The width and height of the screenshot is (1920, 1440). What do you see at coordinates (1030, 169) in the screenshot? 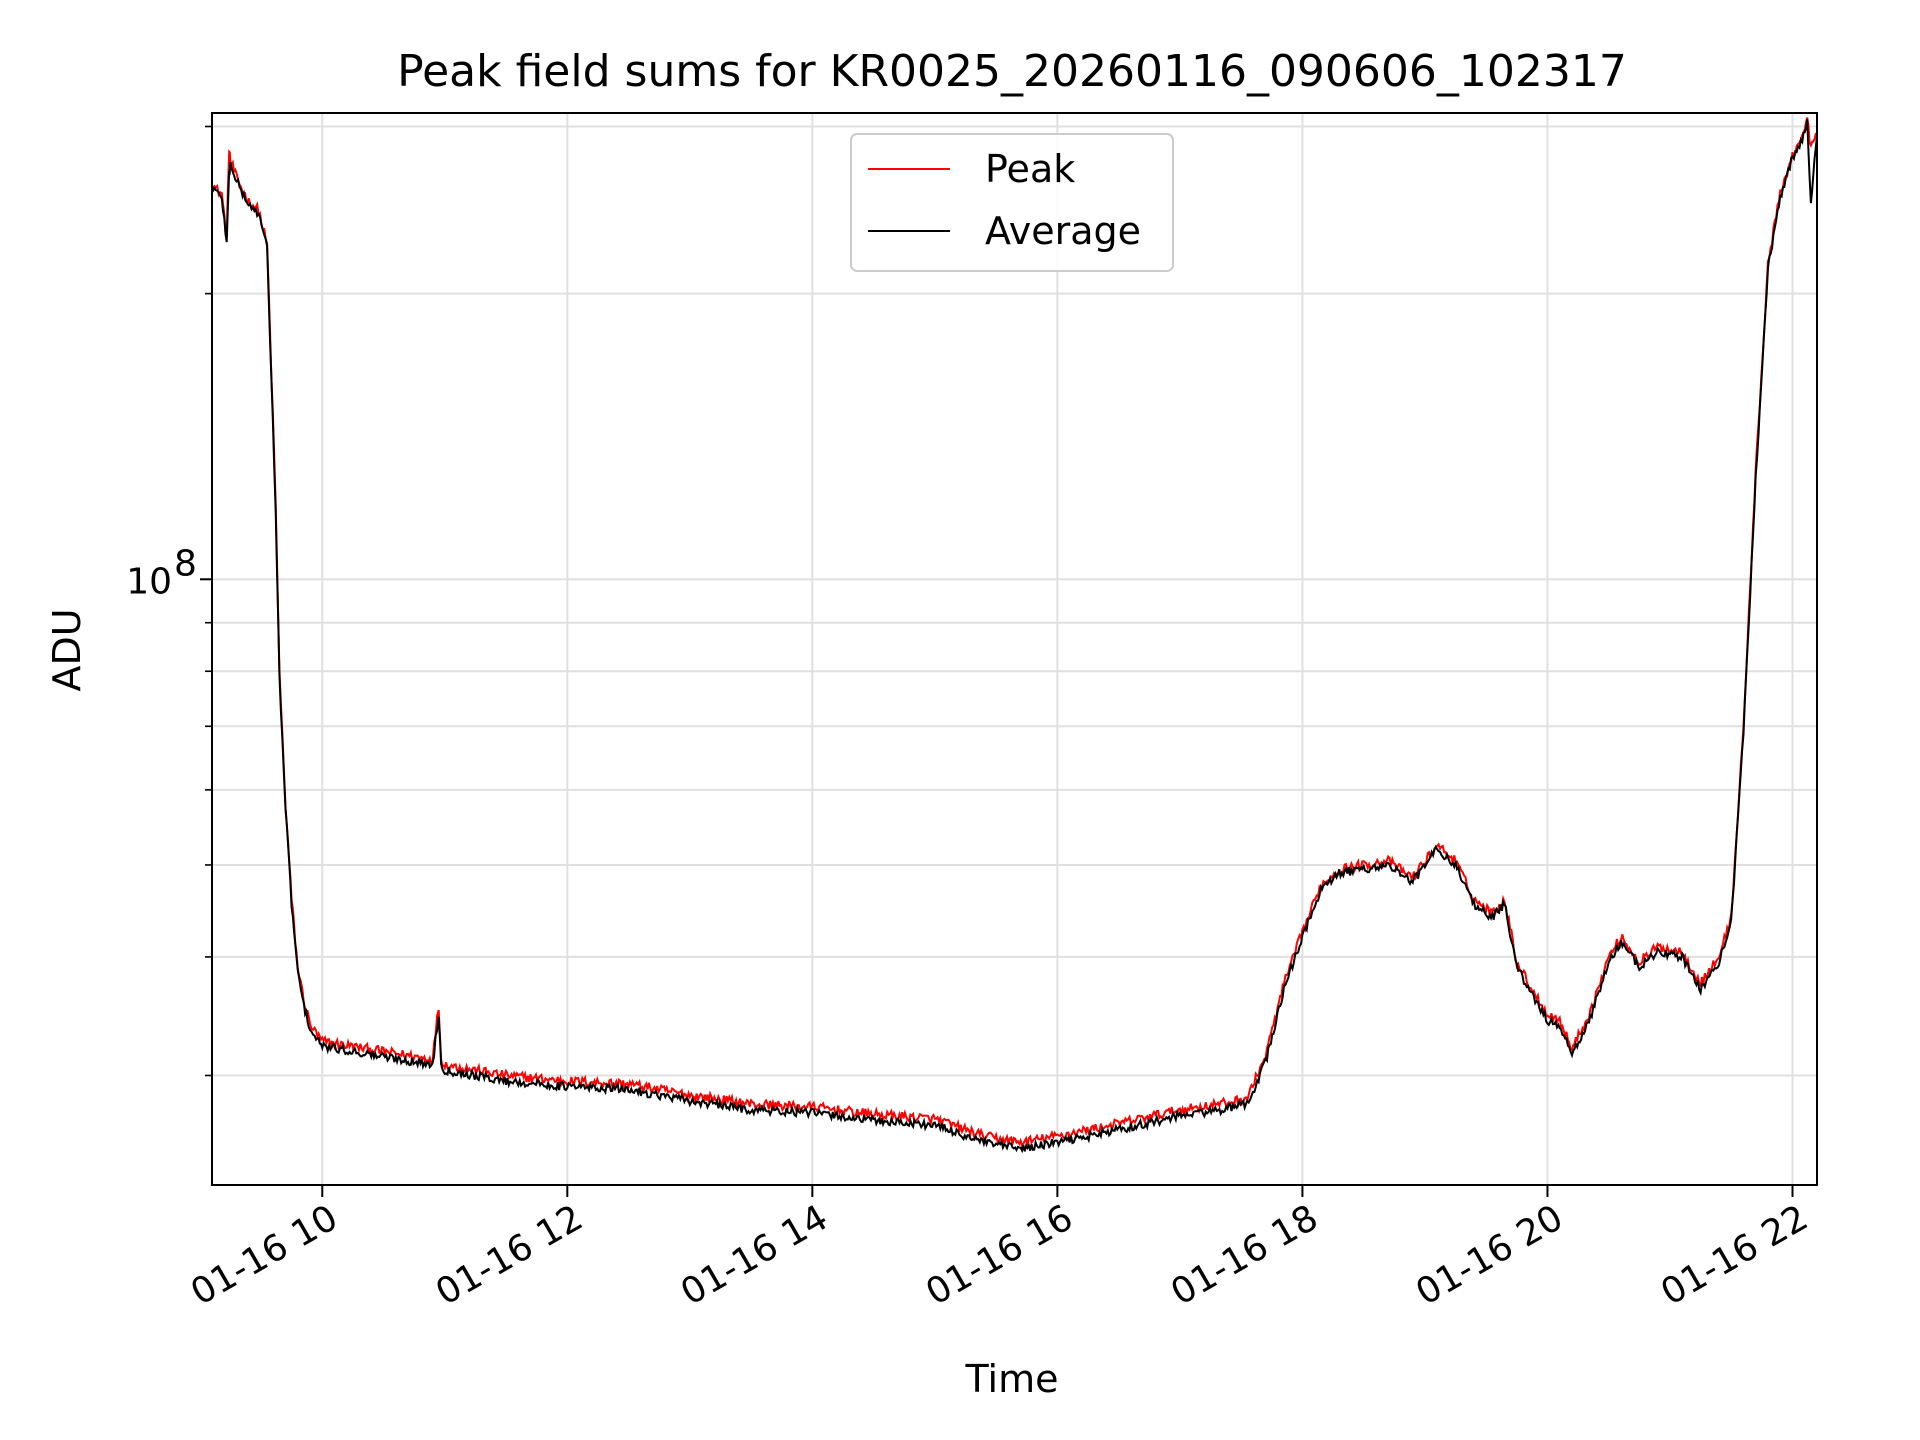
I see `legend-peak-label: Peak` at bounding box center [1030, 169].